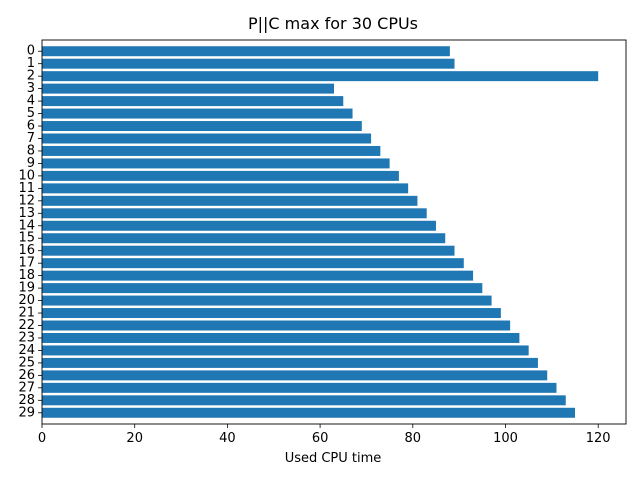 This screenshot has width=640, height=480. Describe the element at coordinates (31, 113) in the screenshot. I see `y-tick-label: 5` at that location.